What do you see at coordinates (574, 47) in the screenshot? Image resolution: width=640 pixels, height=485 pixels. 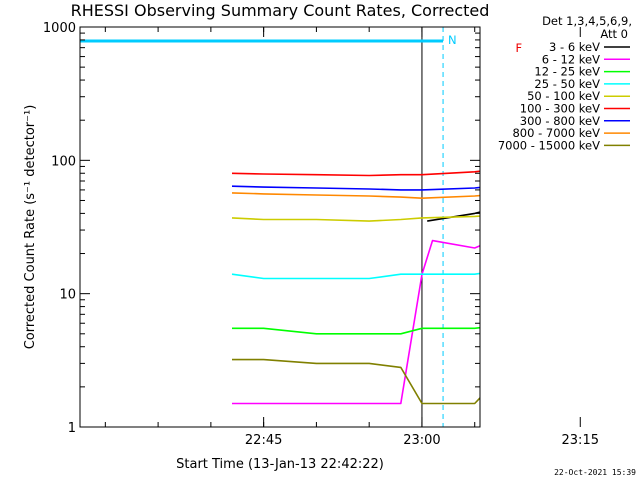 I see `legend-label: 3 - 6 keV` at bounding box center [574, 47].